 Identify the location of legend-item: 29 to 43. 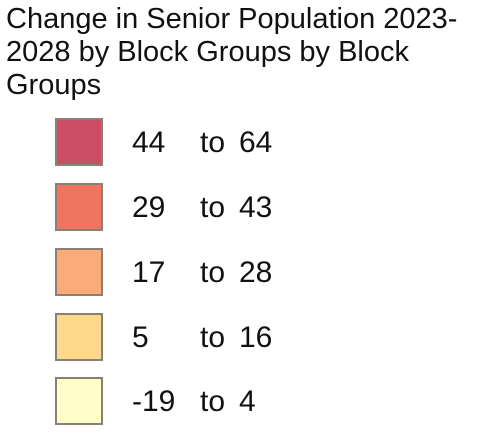
(246, 209).